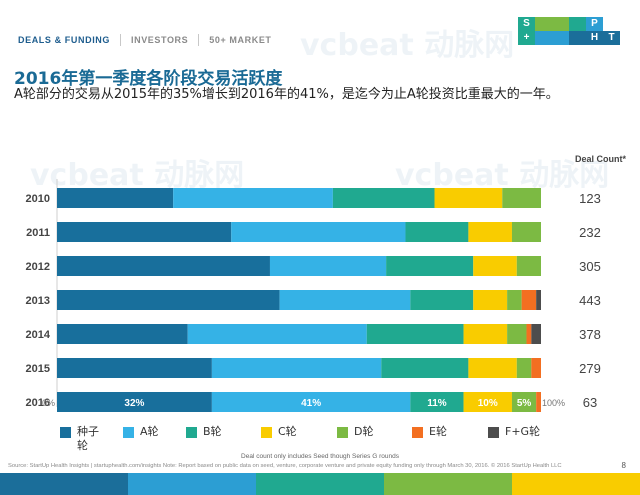 The width and height of the screenshot is (640, 495). Describe the element at coordinates (529, 334) in the screenshot. I see `bar-2014-E轮` at that location.